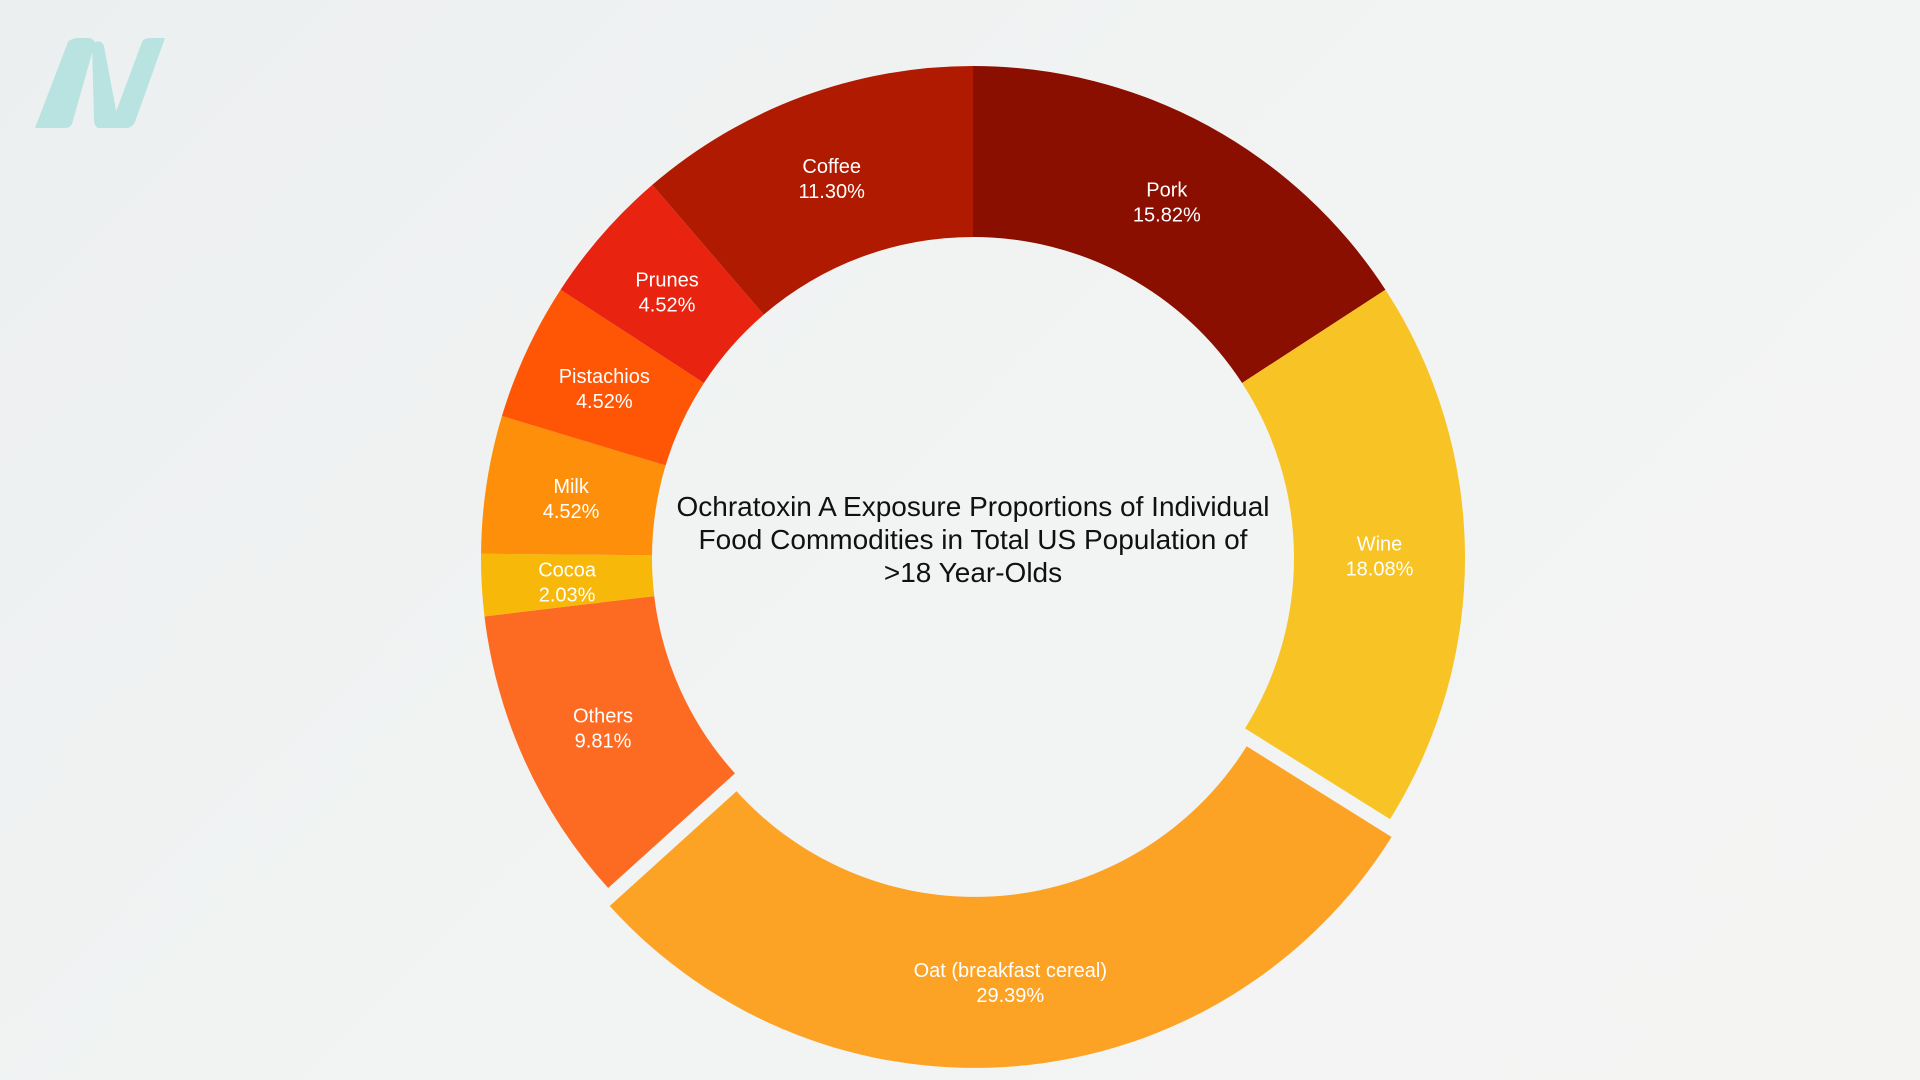 The height and width of the screenshot is (1080, 1920). What do you see at coordinates (831, 167) in the screenshot?
I see `slice-label: Coffee` at bounding box center [831, 167].